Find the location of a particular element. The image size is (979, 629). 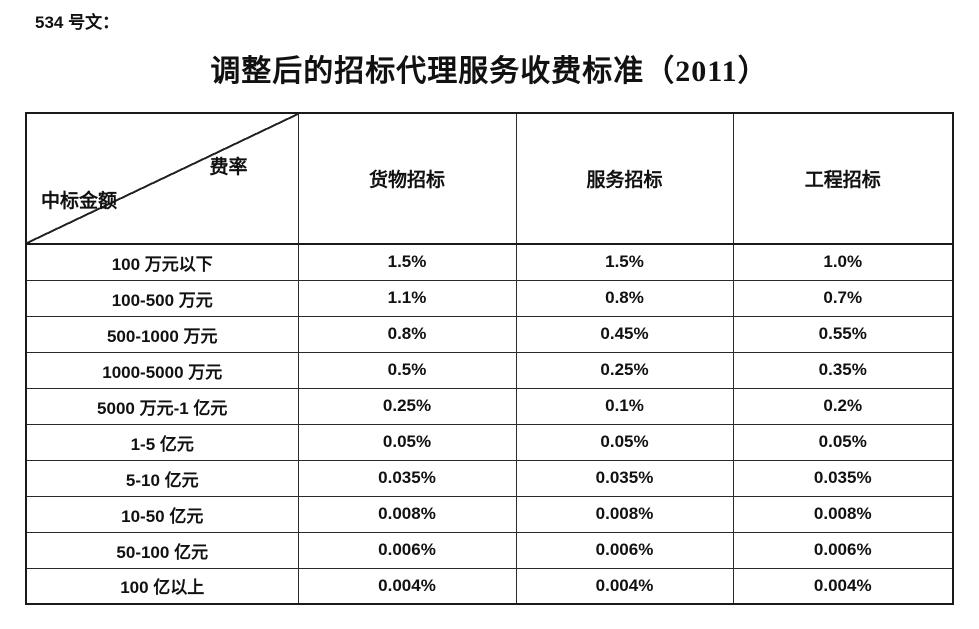

amount-cell: 100 亿以上 is located at coordinates (162, 586).